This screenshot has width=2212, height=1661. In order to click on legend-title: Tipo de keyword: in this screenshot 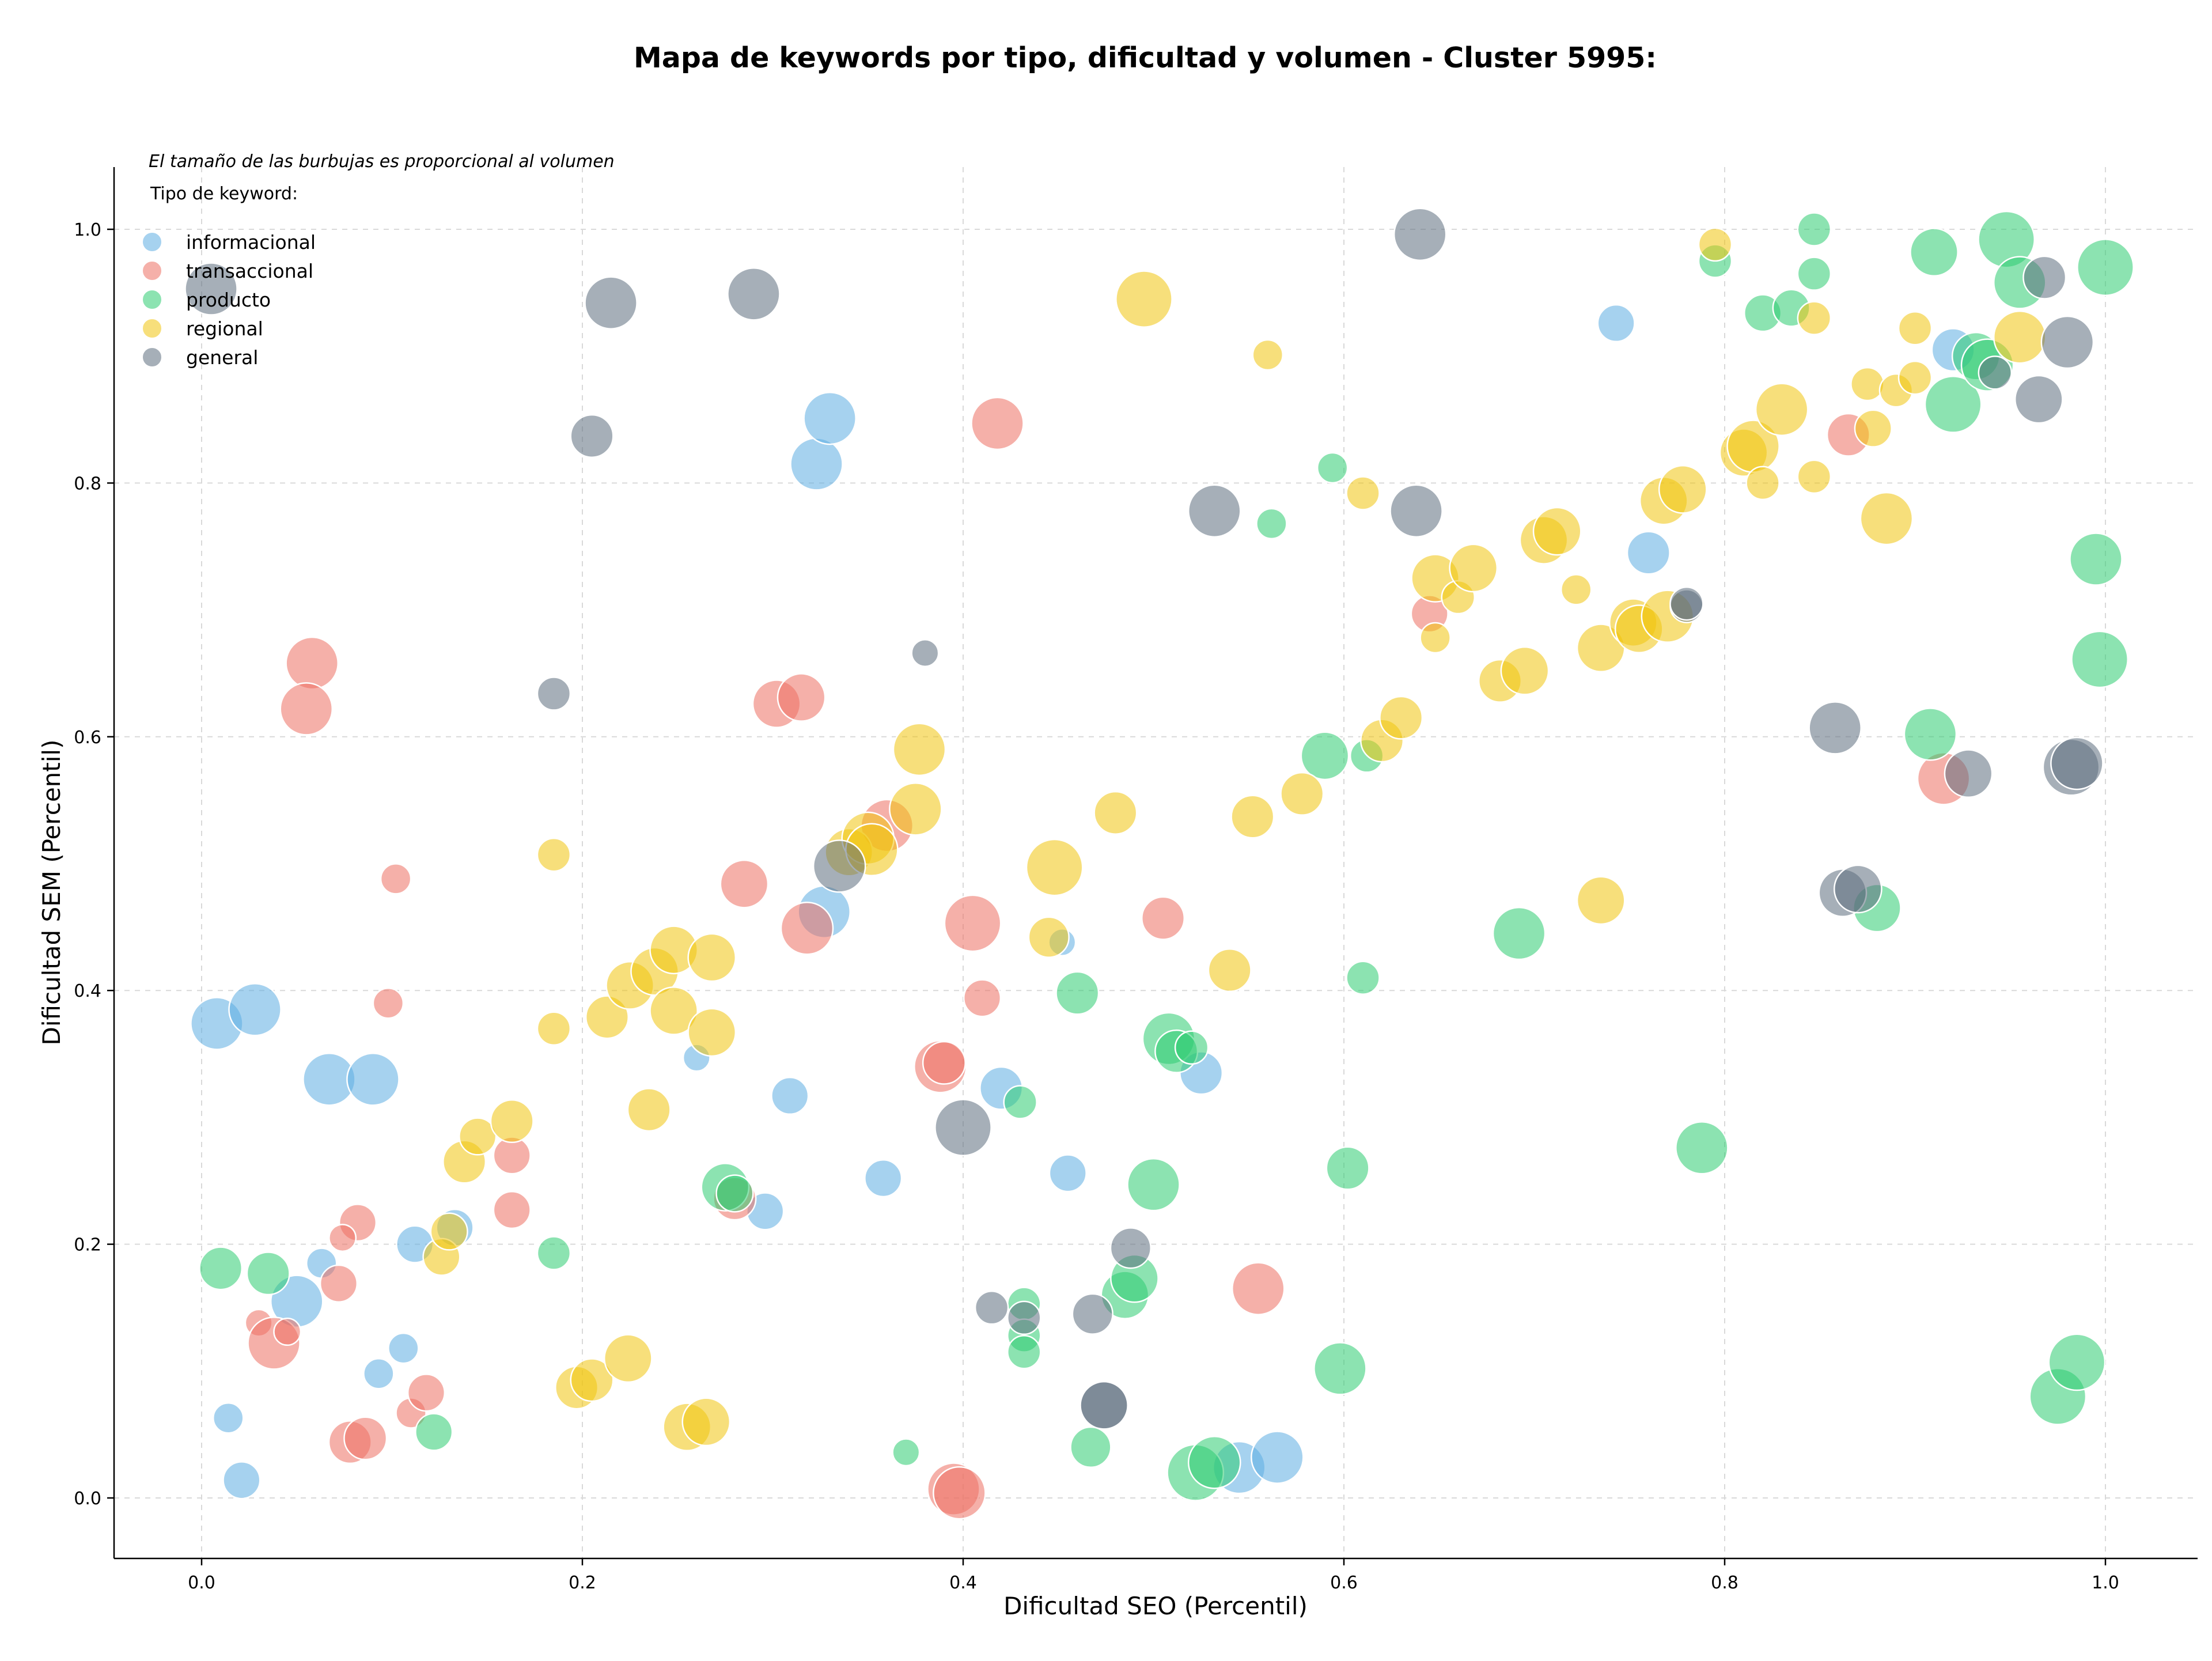, I will do `click(224, 194)`.